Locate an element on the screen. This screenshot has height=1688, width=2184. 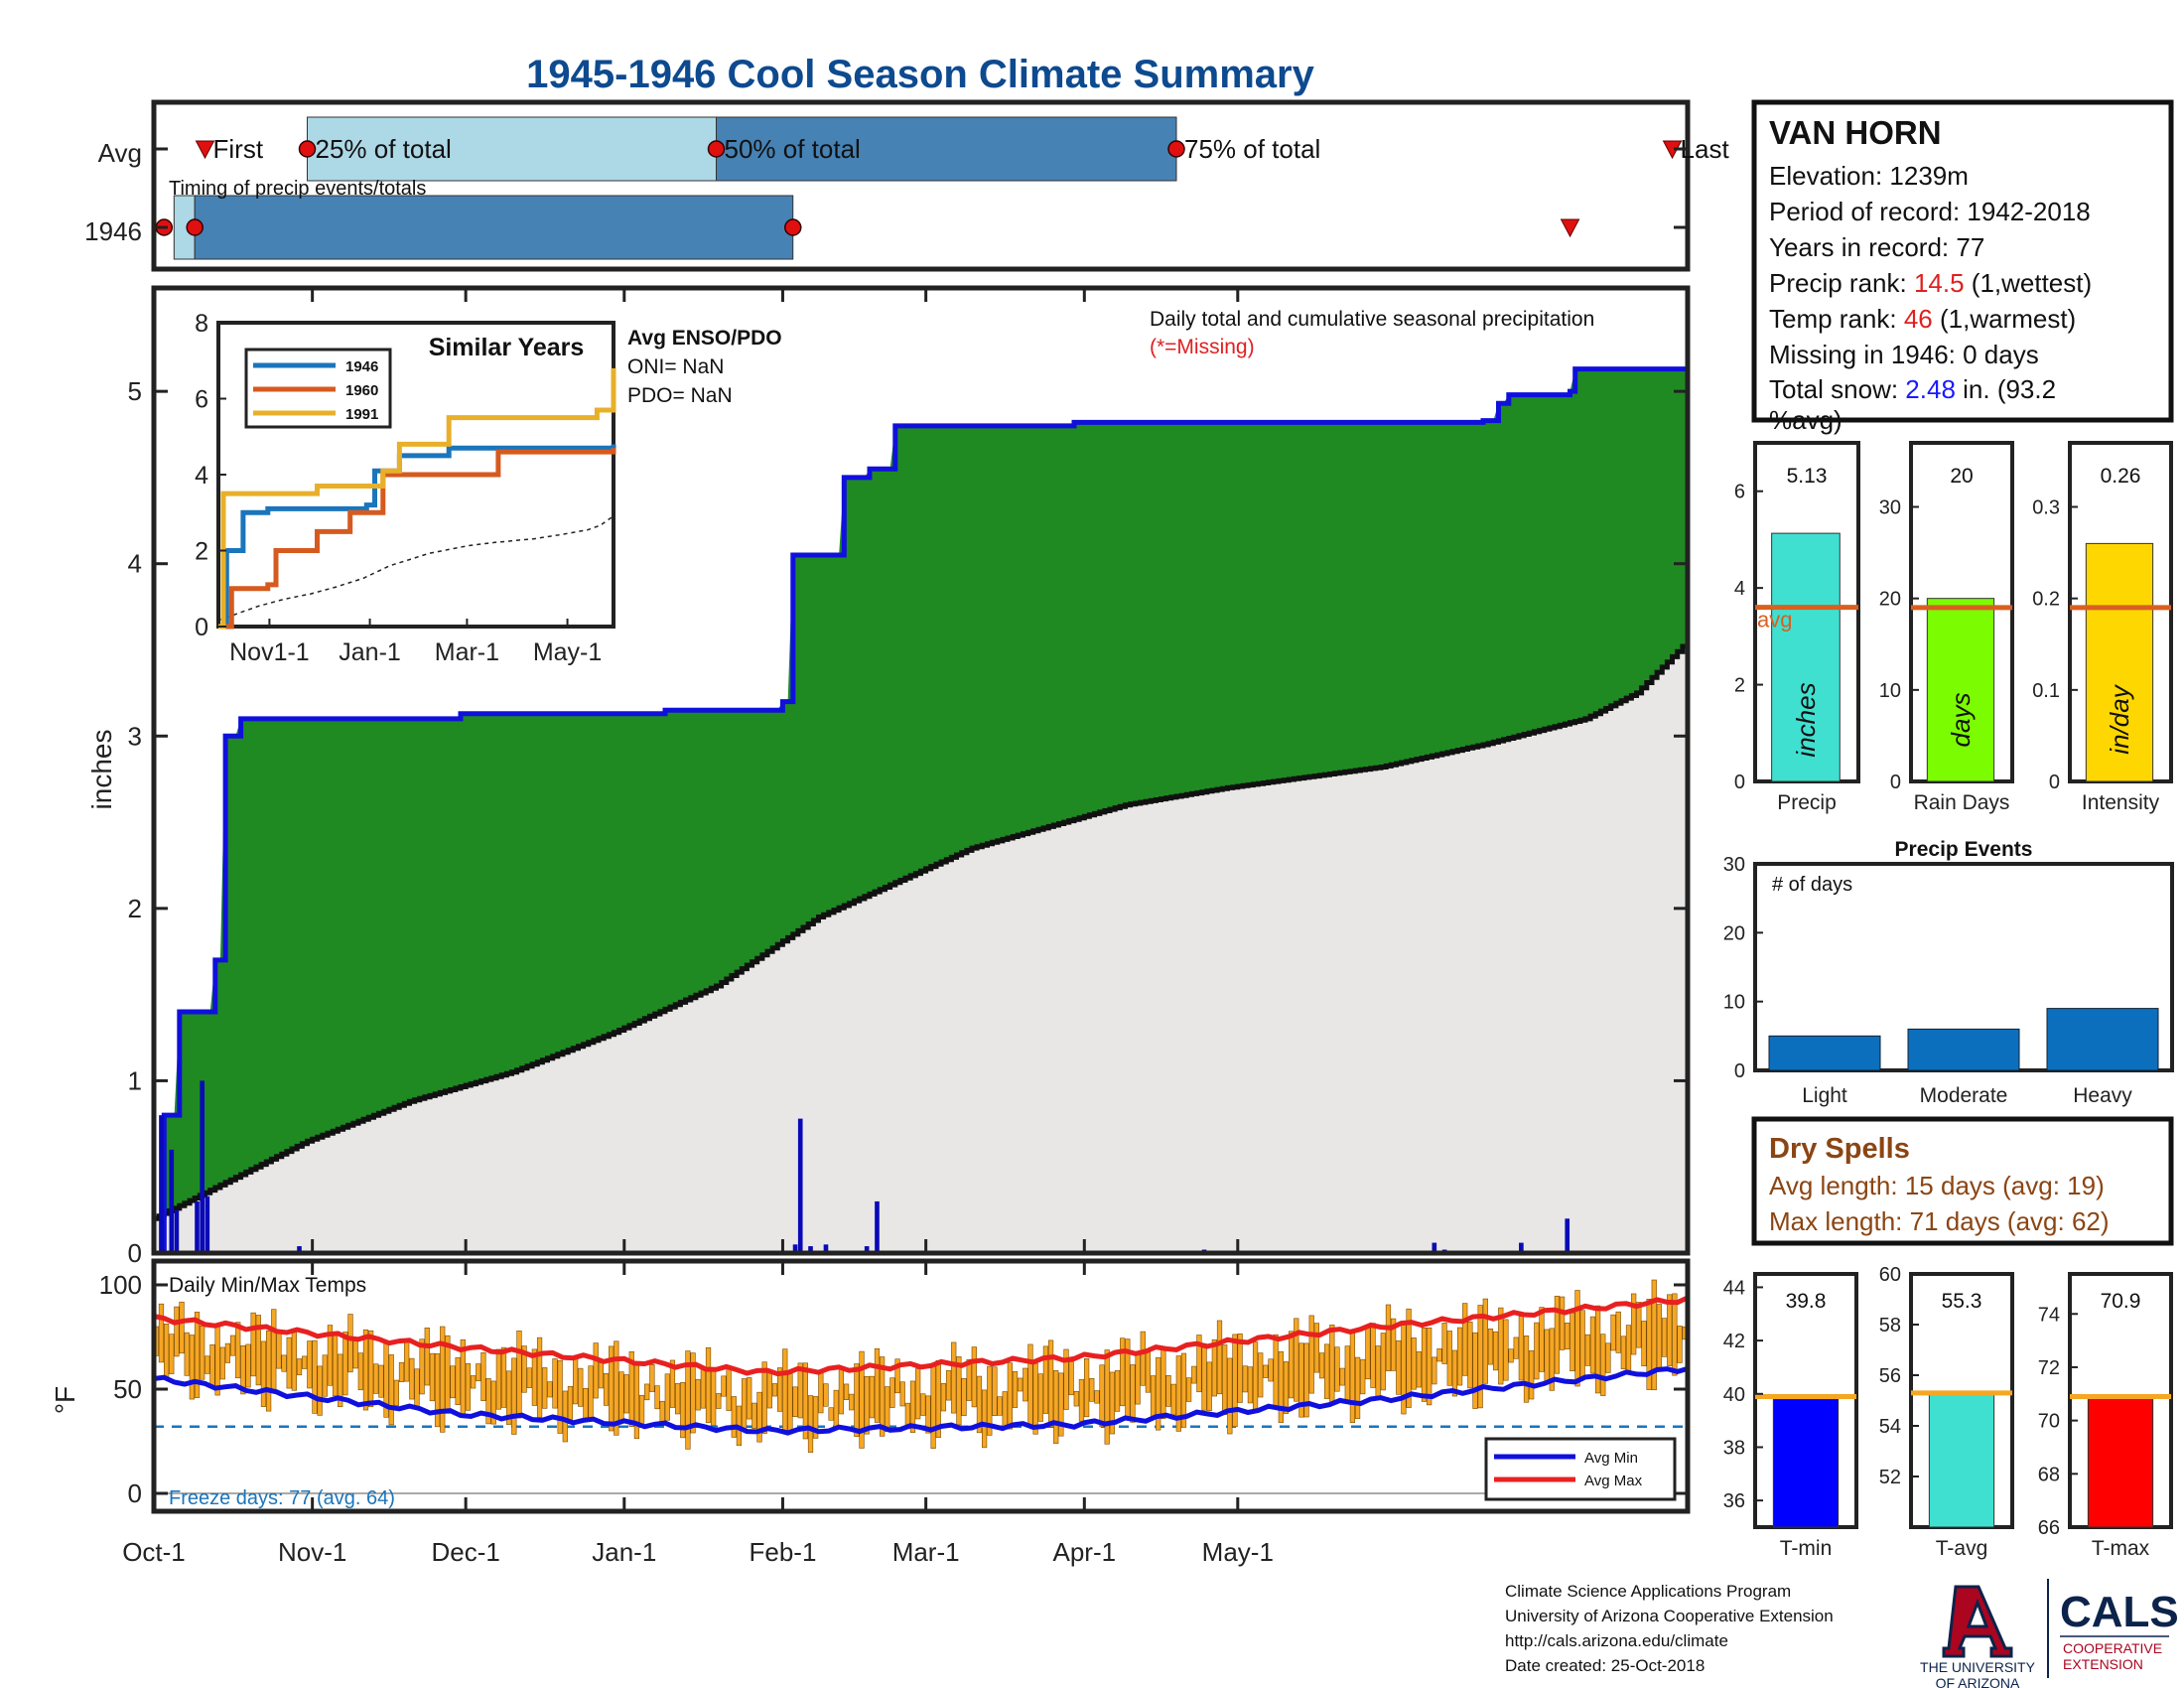
avg-min-line is located at coordinates (921, 1400).